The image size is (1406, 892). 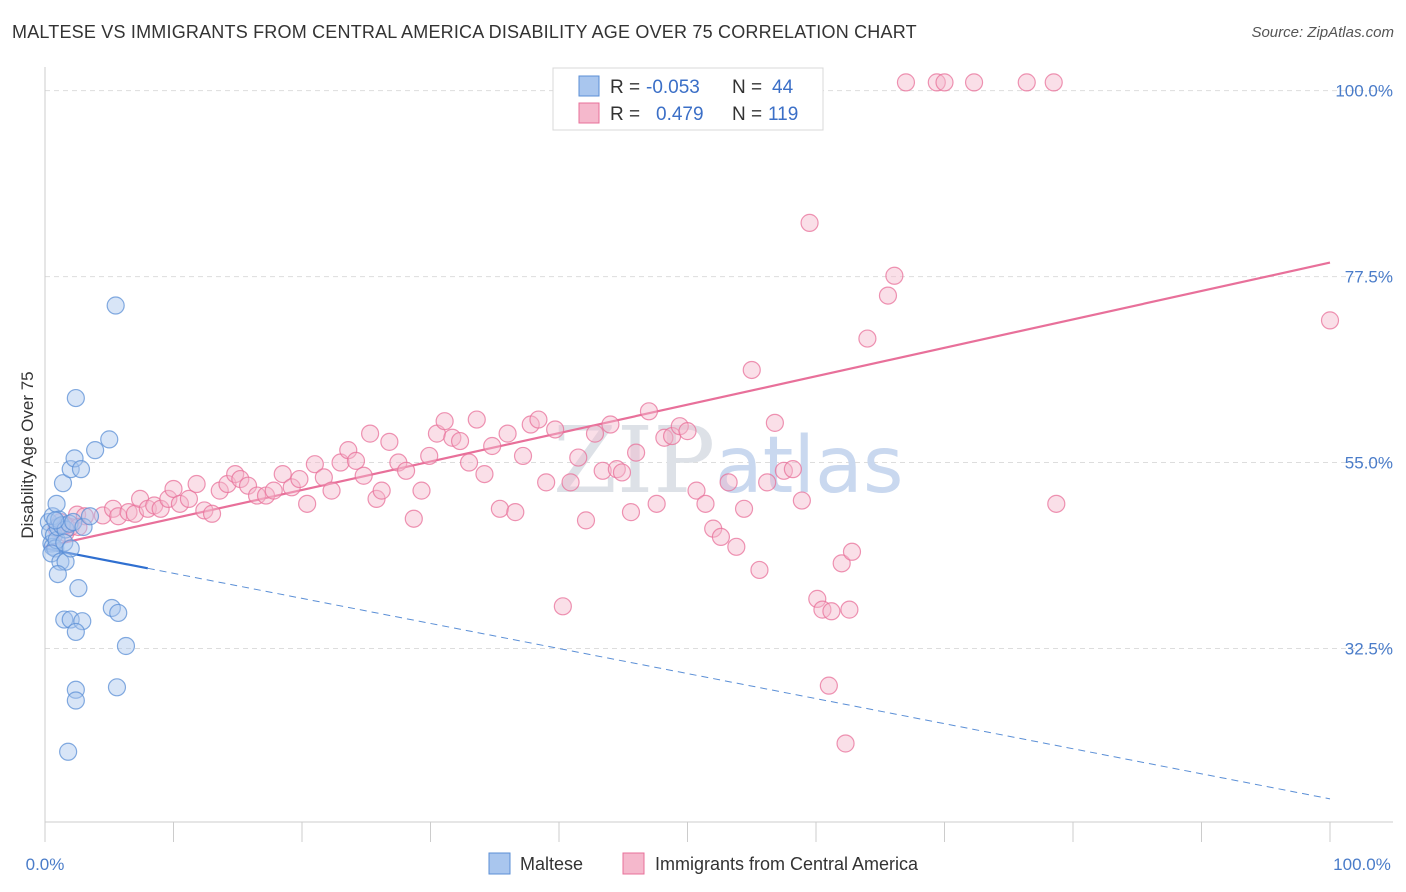 What do you see at coordinates (688, 99) in the screenshot?
I see `stats-legend: R = -0.053 N = 44 R = 0.479 N = 119` at bounding box center [688, 99].